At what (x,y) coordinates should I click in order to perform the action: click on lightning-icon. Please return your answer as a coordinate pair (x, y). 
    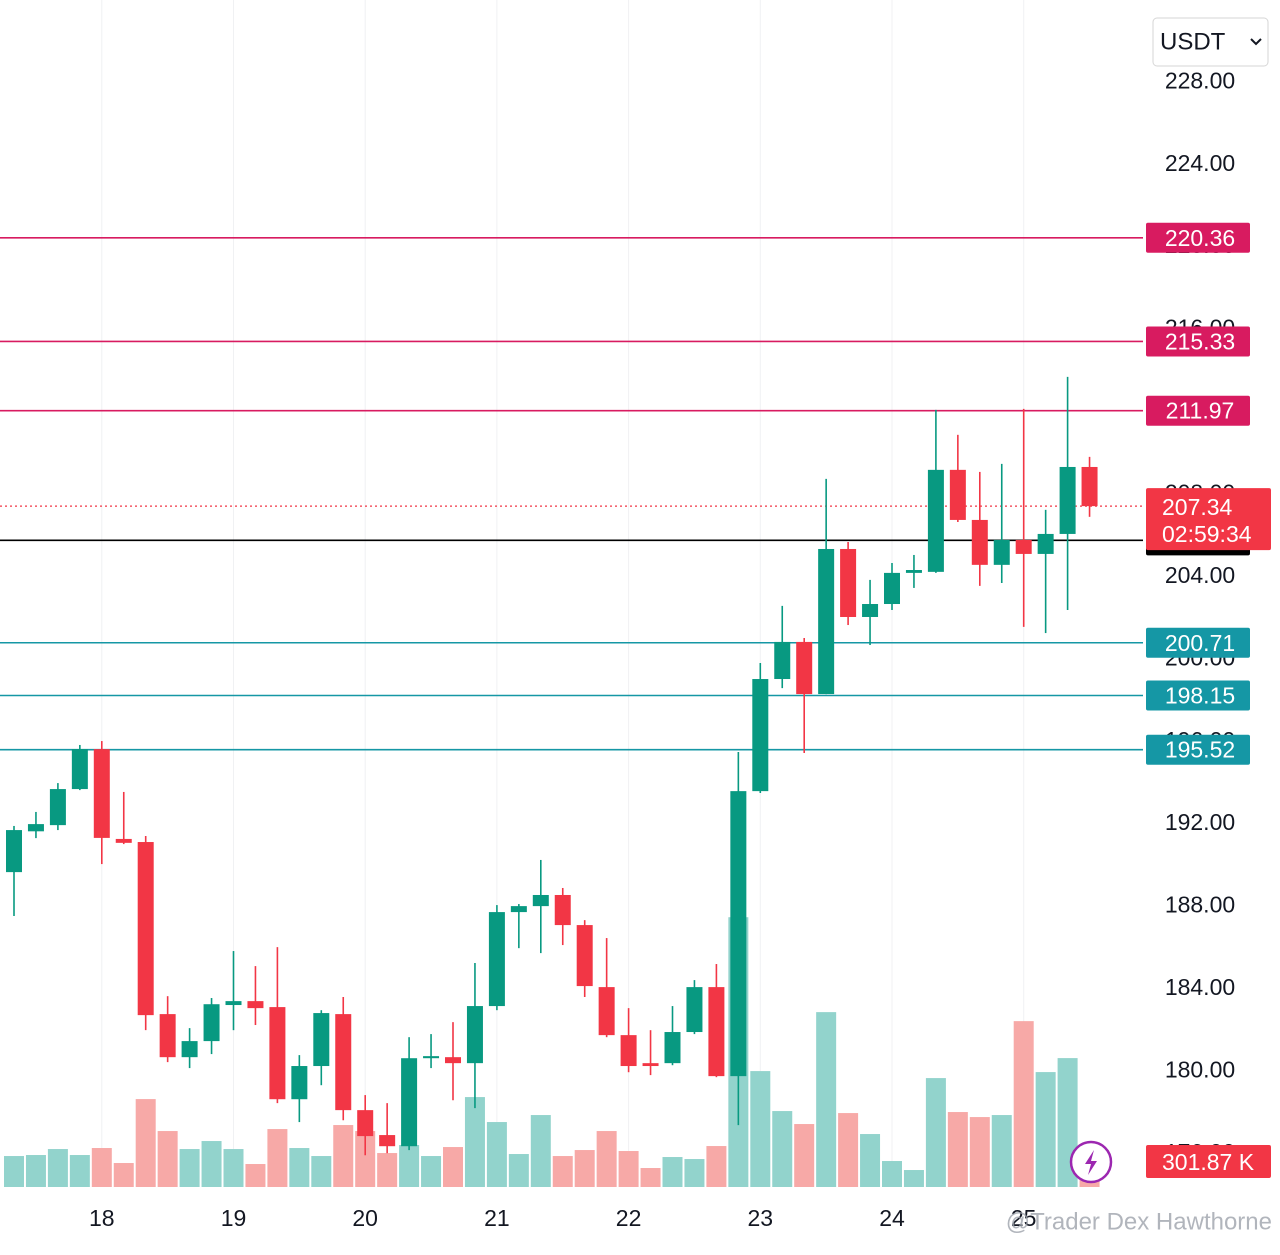
    Looking at the image, I should click on (1091, 1162).